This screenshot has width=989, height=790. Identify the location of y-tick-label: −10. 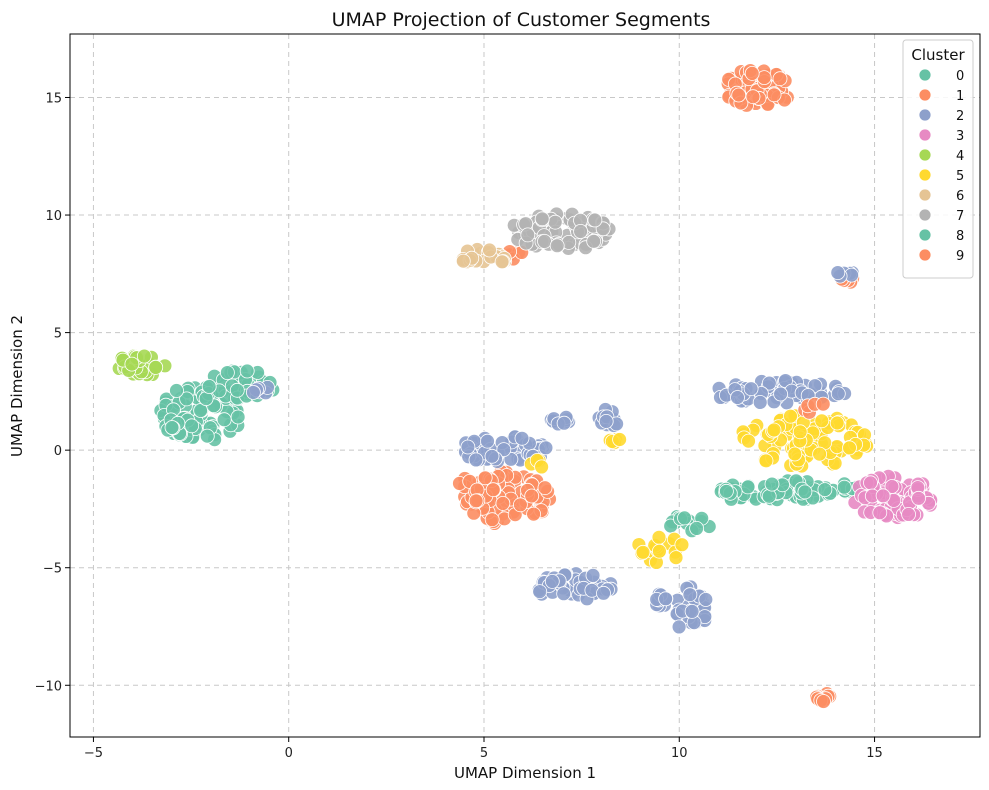
(48, 686).